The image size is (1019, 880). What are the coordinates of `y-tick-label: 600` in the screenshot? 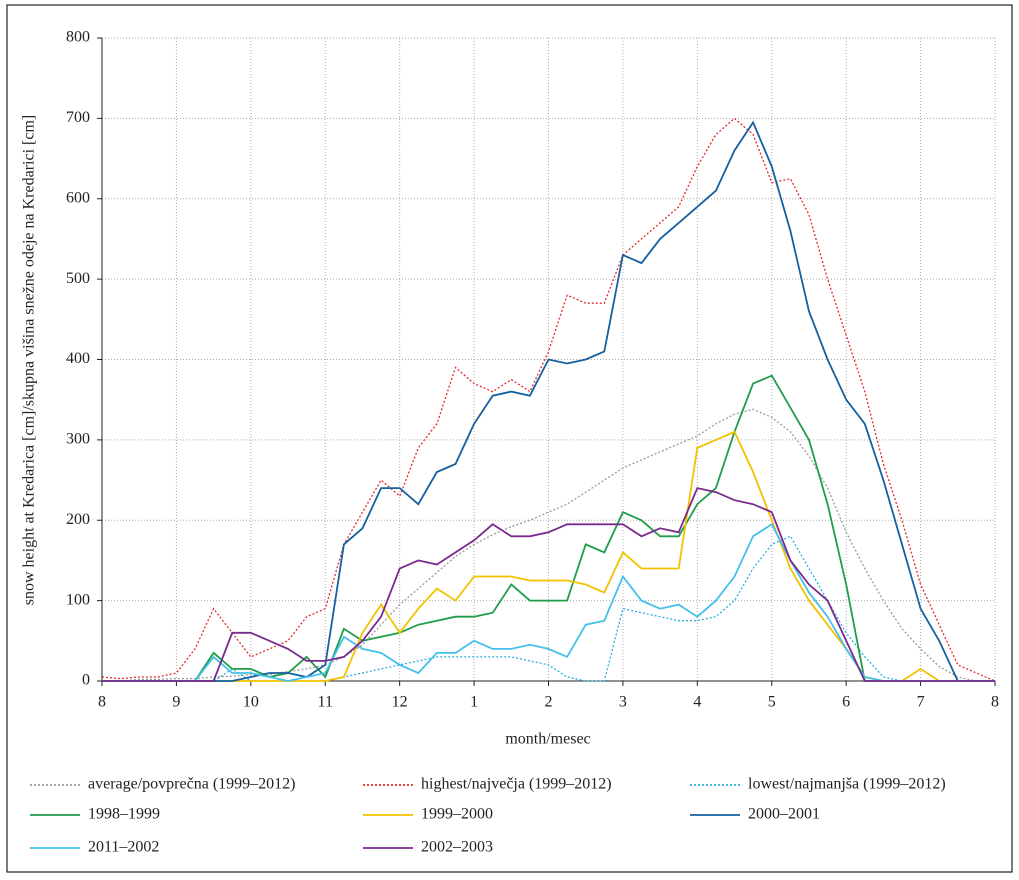 It's located at (78, 197).